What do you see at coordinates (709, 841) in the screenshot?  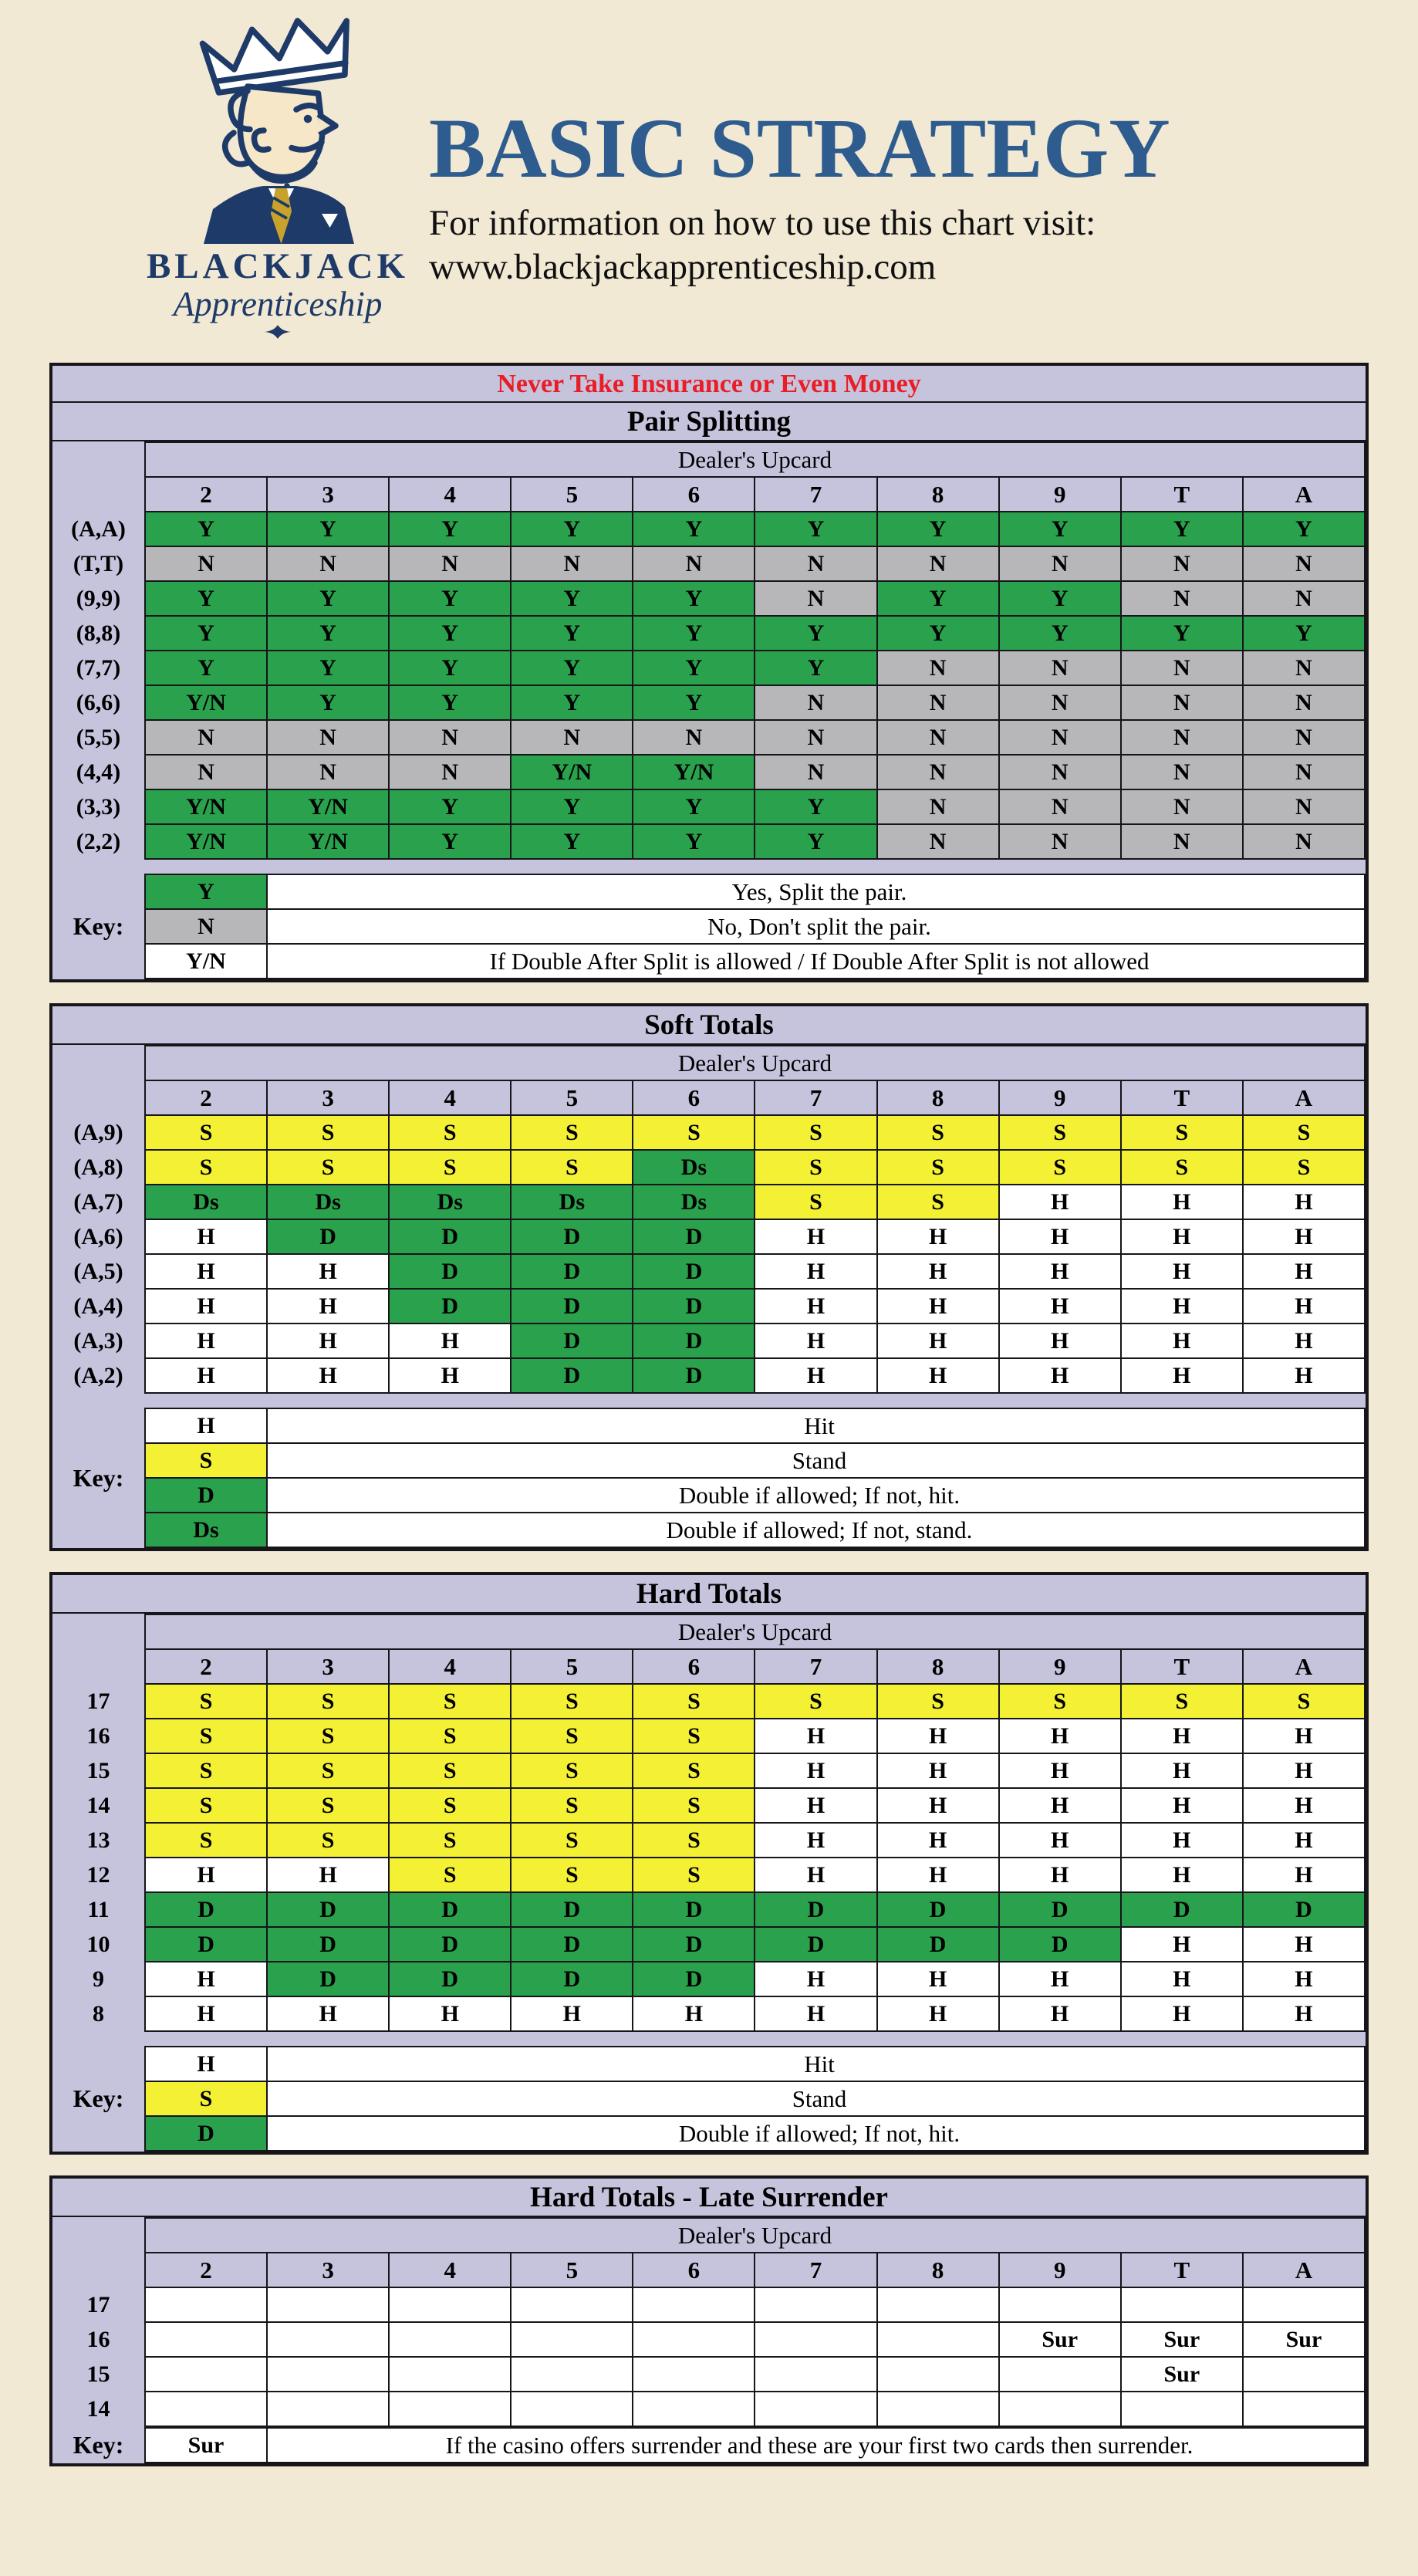 I see `table-row: (2,2) Y/N Y/N Y Y Y Y N N N N` at bounding box center [709, 841].